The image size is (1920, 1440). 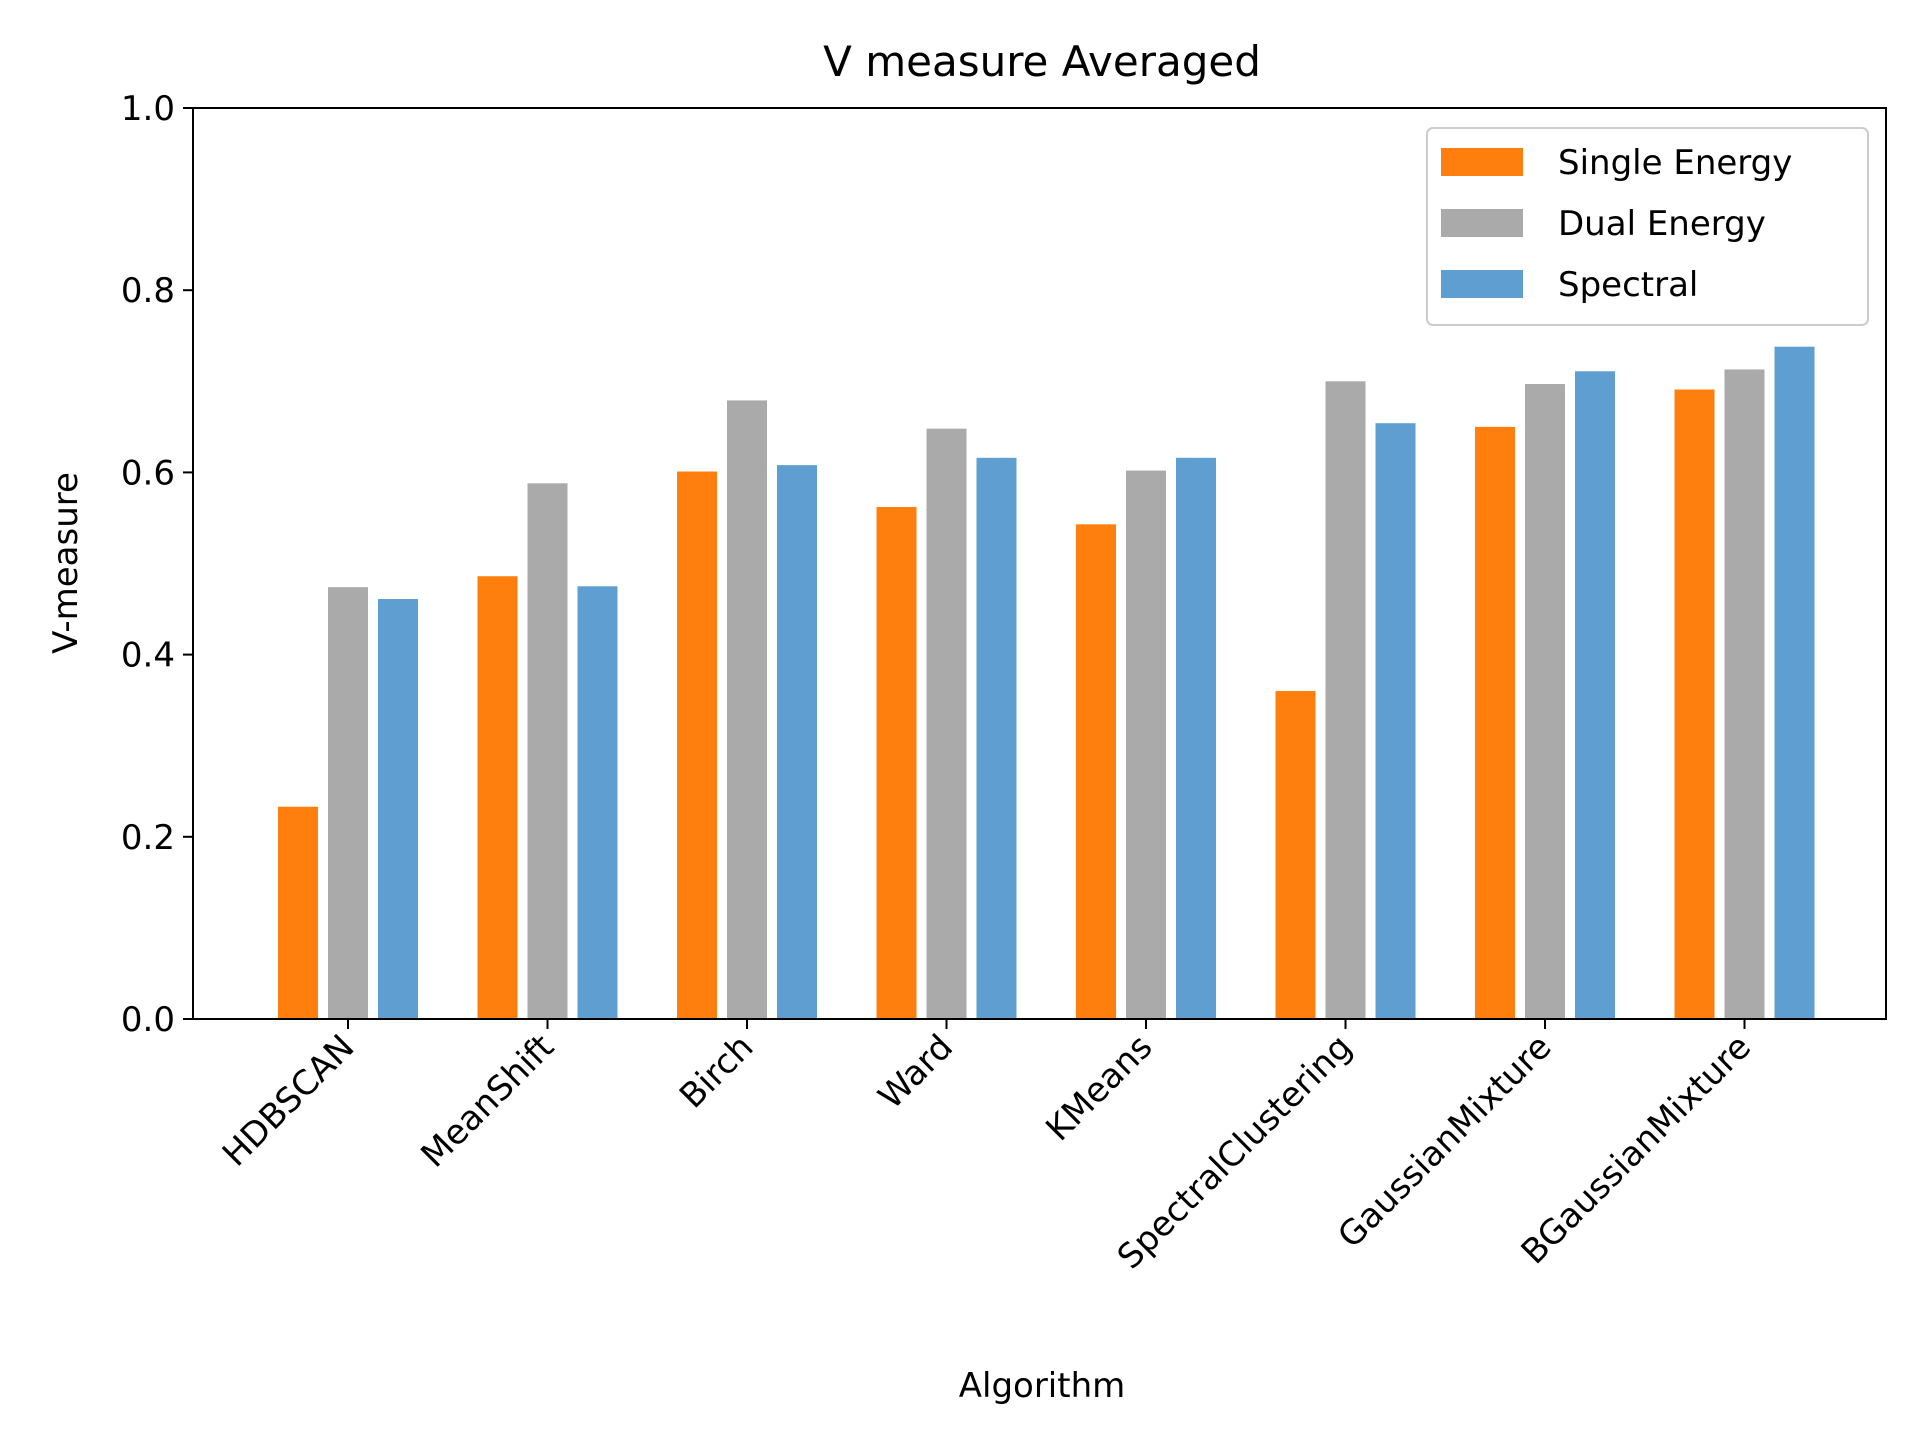 I want to click on bar-spectral-bgaussianmixture, so click(x=1794, y=682).